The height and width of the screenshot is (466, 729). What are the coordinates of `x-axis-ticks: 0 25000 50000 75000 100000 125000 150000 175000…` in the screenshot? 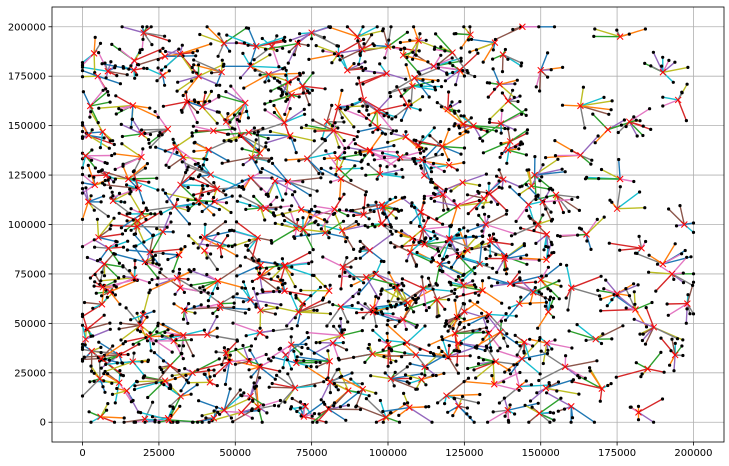 It's located at (396, 450).